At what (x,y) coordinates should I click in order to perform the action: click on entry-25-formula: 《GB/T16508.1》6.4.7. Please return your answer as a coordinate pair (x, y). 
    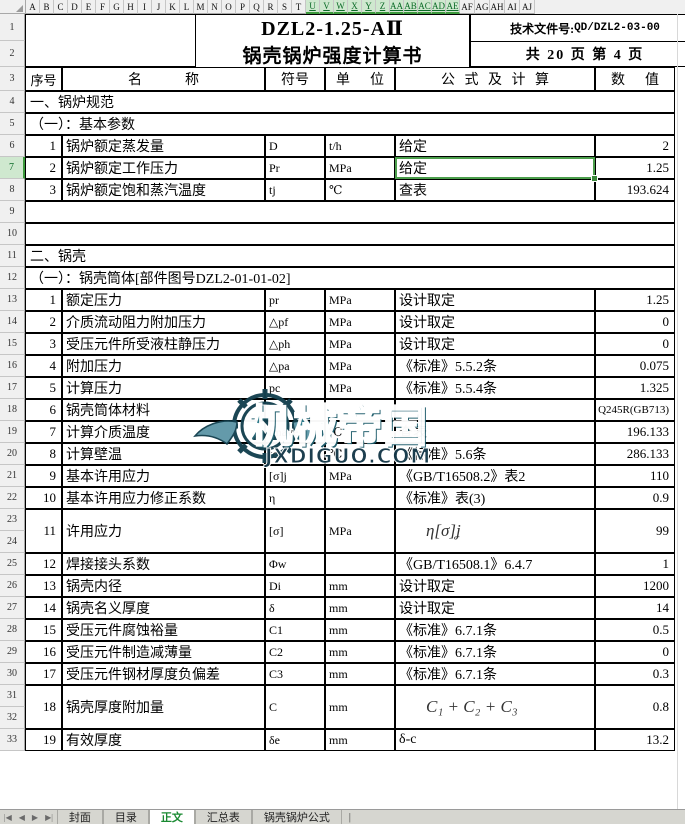
    Looking at the image, I should click on (495, 564).